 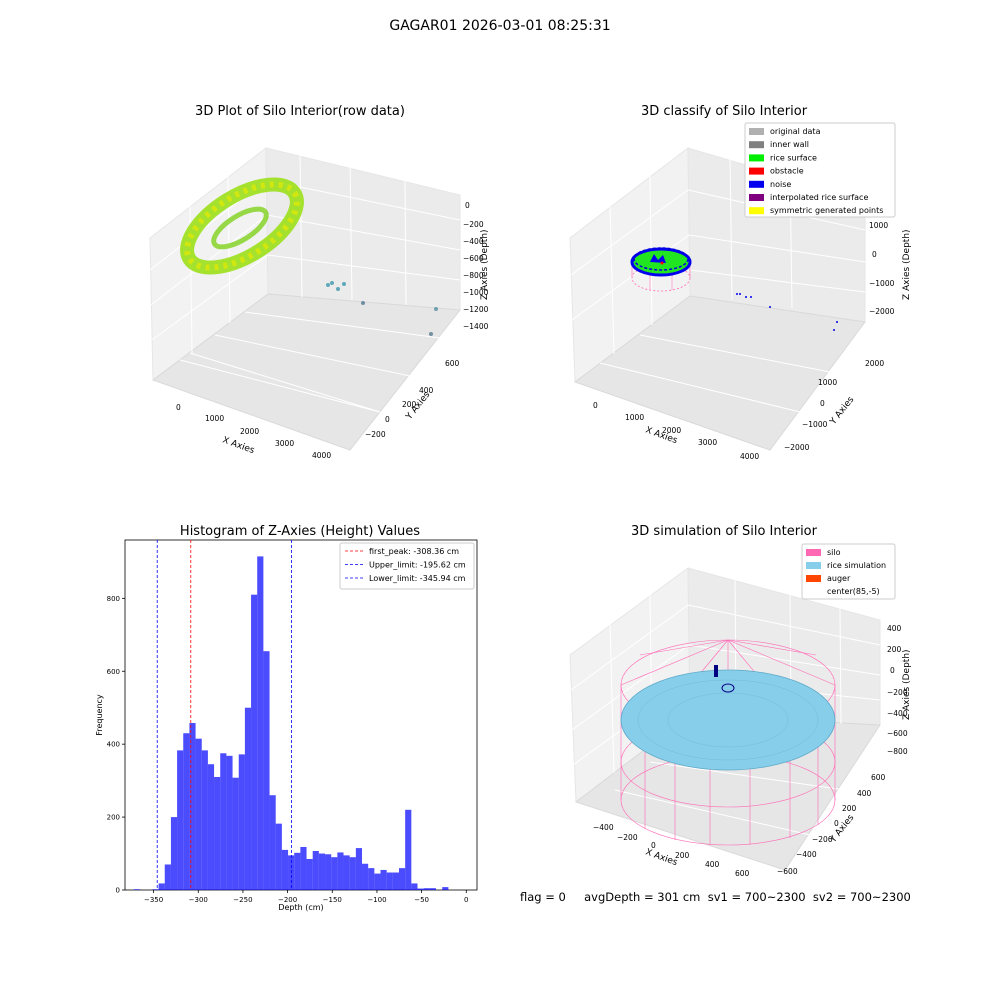 What do you see at coordinates (153, 900) in the screenshot?
I see `histogram-xtick-label: −350` at bounding box center [153, 900].